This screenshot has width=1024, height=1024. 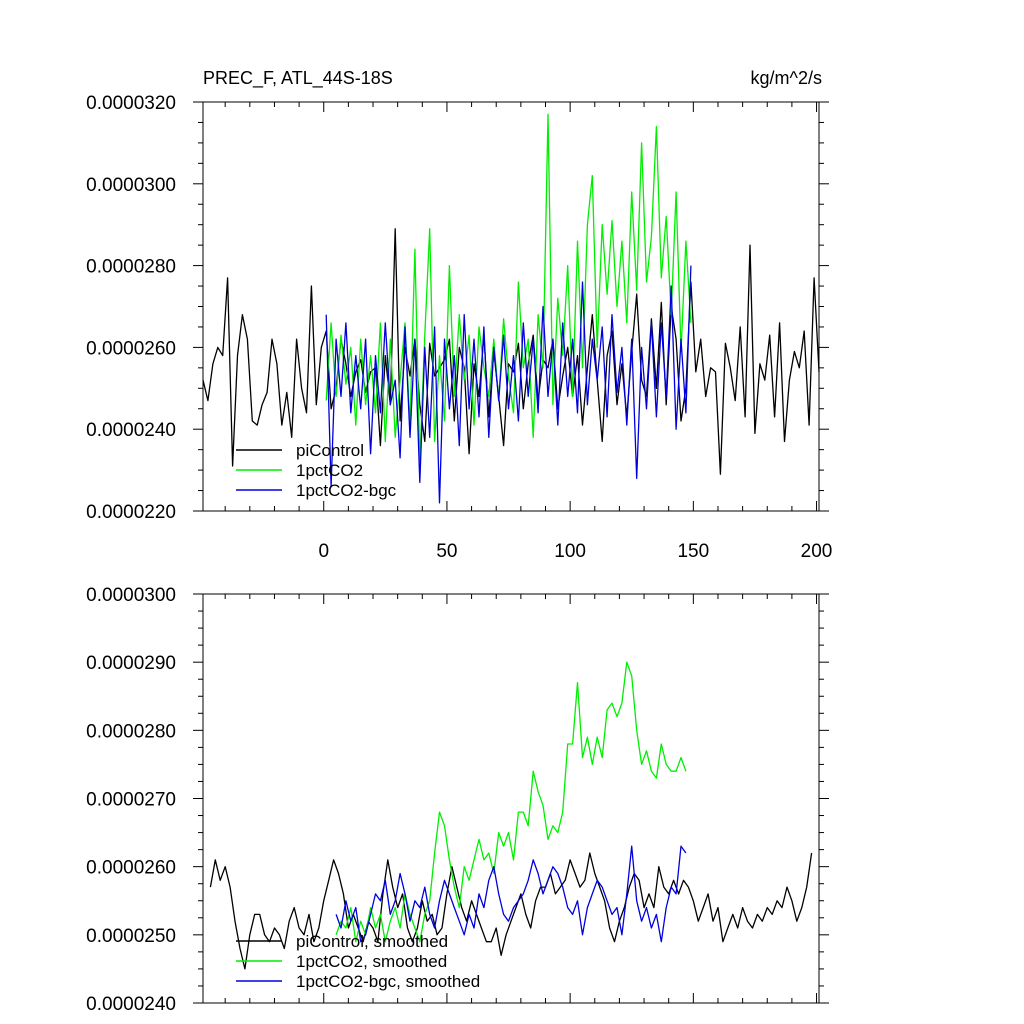 I want to click on legend-label-2: 1pctCO2, smoothed, so click(x=371, y=961).